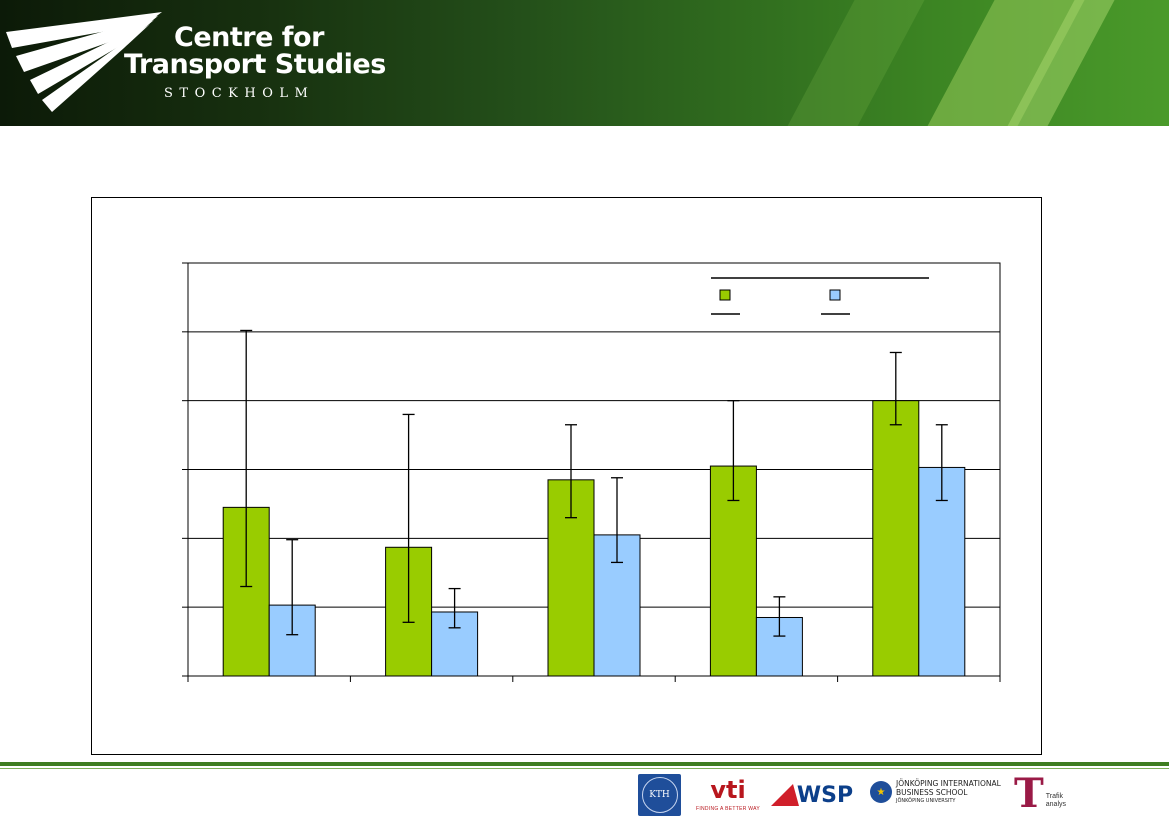 The width and height of the screenshot is (1169, 827). I want to click on footer-divider-thin, so click(584, 768).